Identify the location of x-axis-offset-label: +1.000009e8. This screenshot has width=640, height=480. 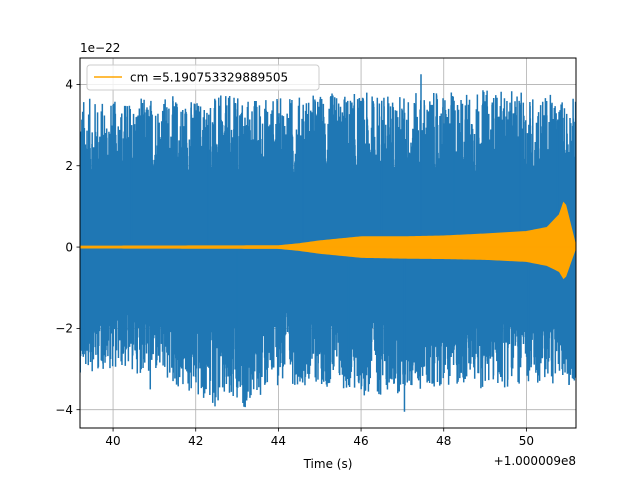
(535, 461).